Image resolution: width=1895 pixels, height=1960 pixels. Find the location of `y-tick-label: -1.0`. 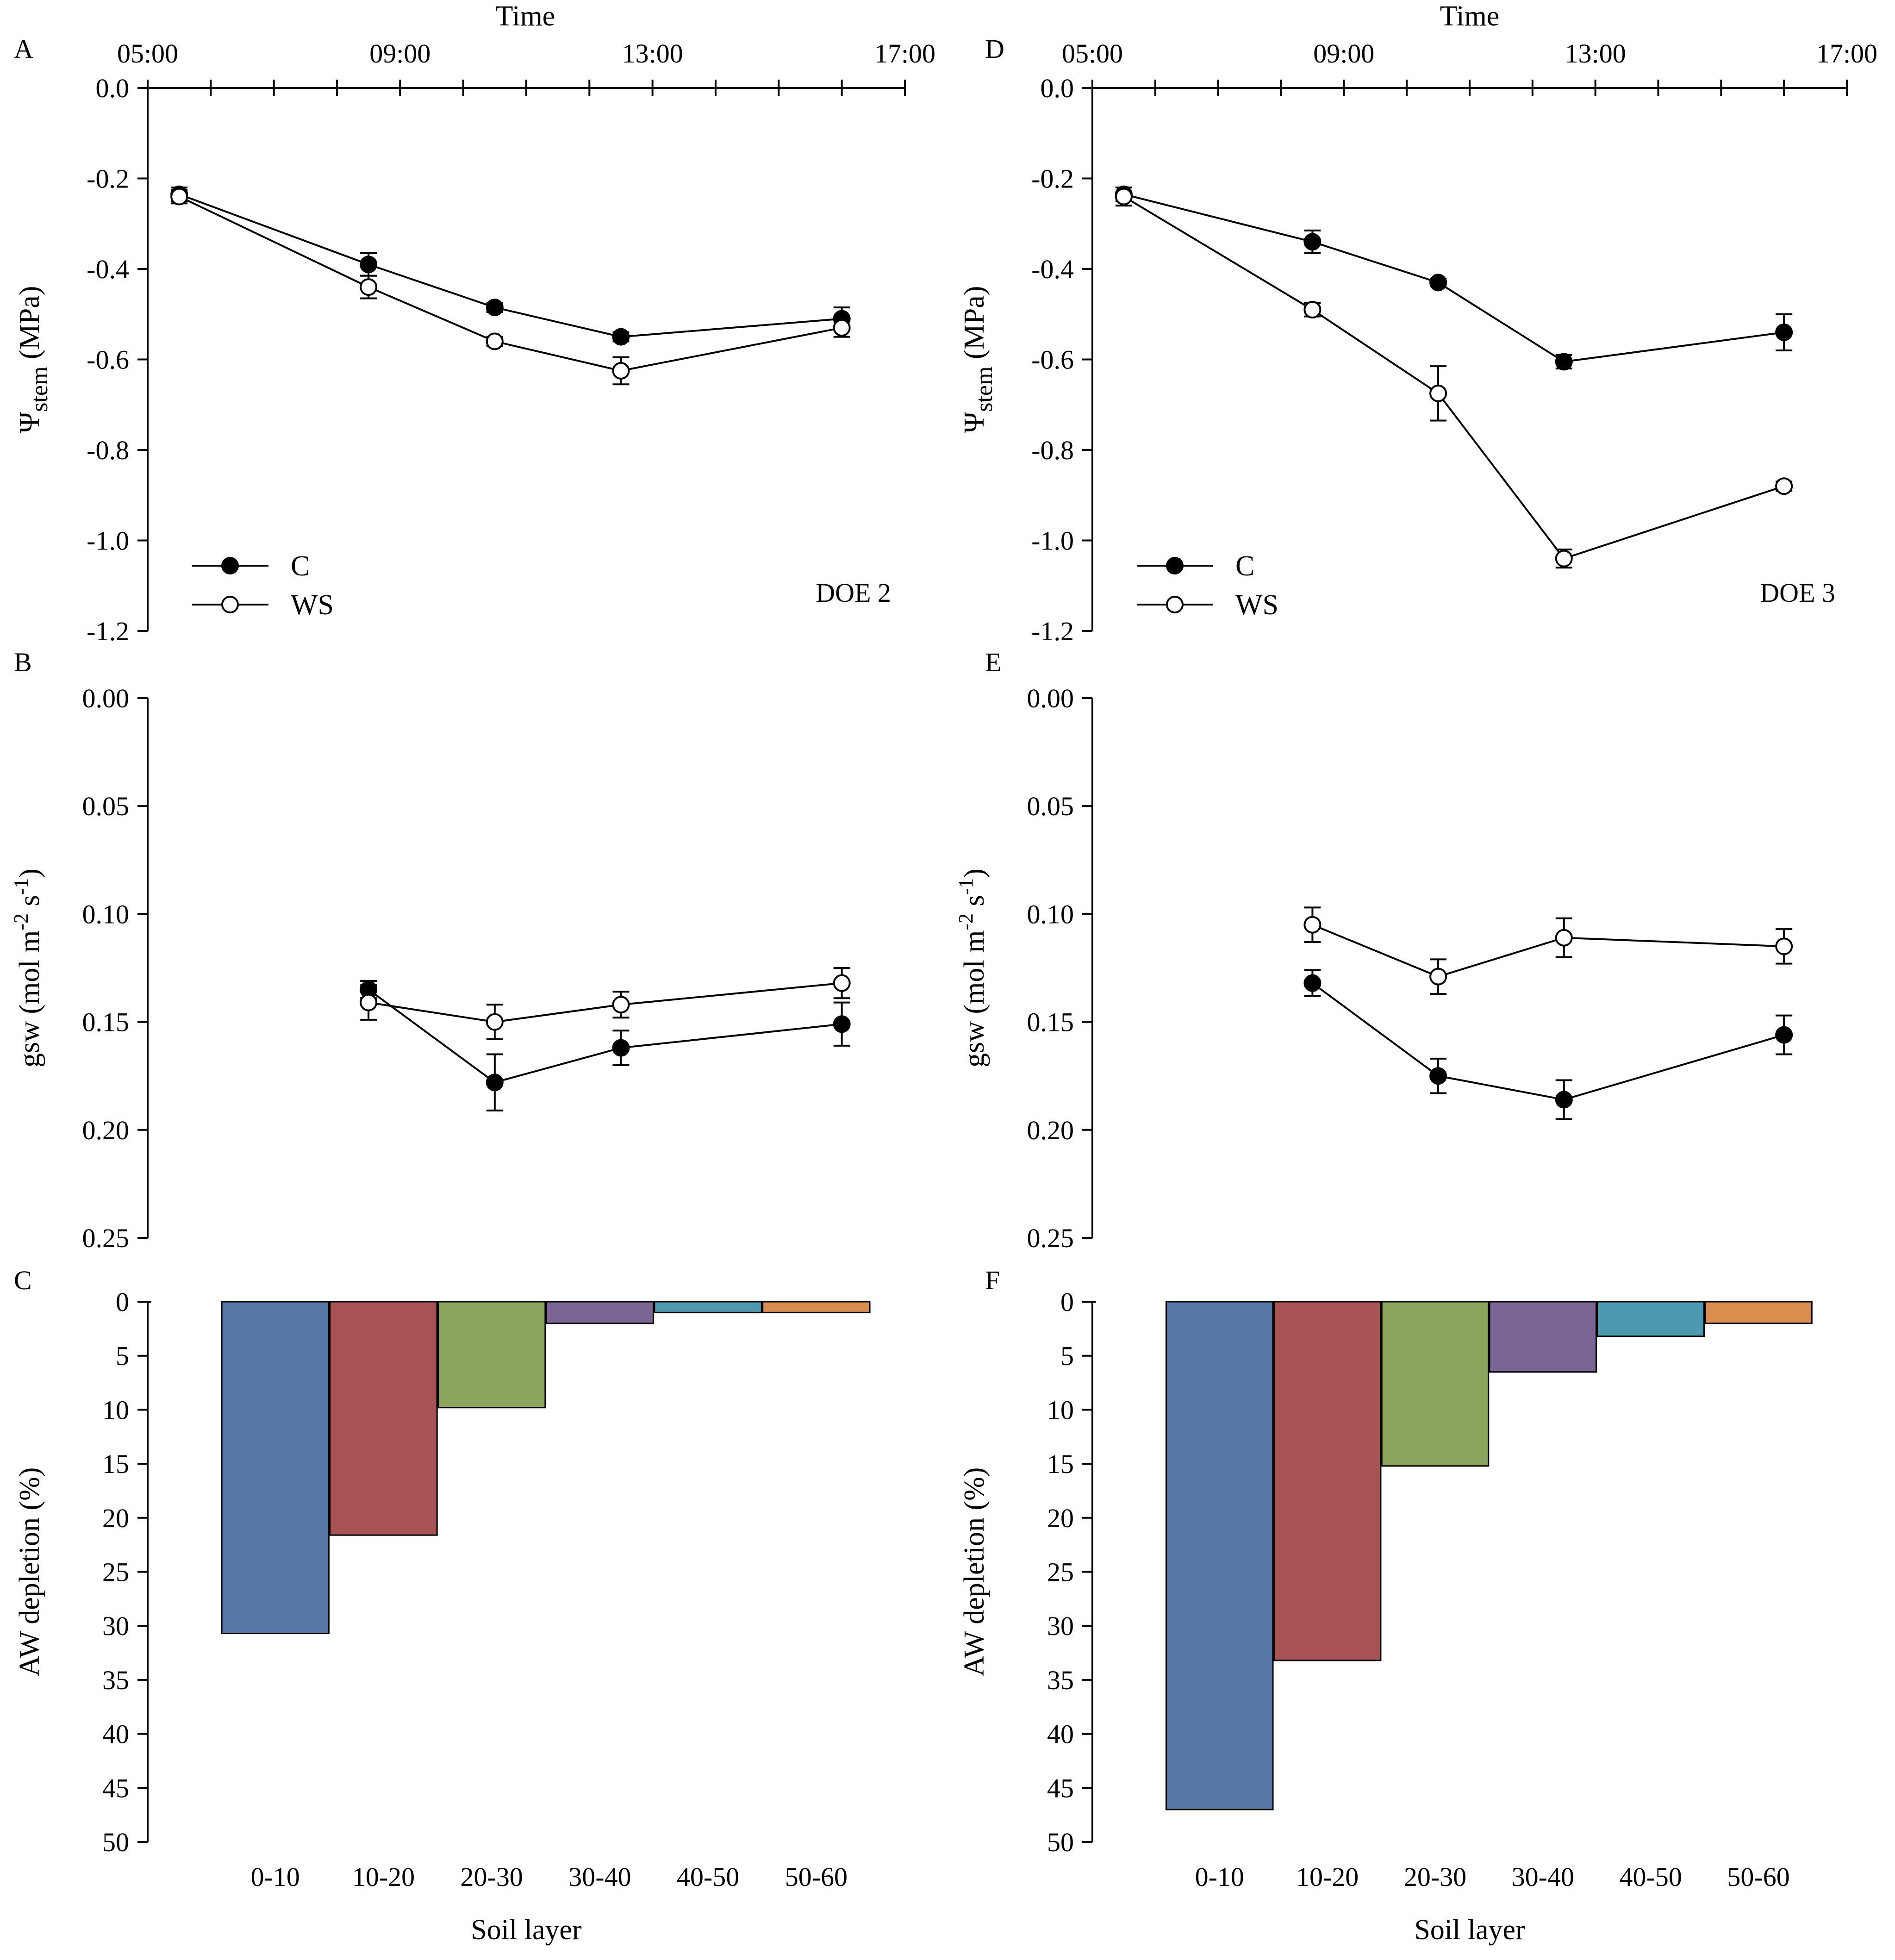

y-tick-label: -1.0 is located at coordinates (1052, 541).